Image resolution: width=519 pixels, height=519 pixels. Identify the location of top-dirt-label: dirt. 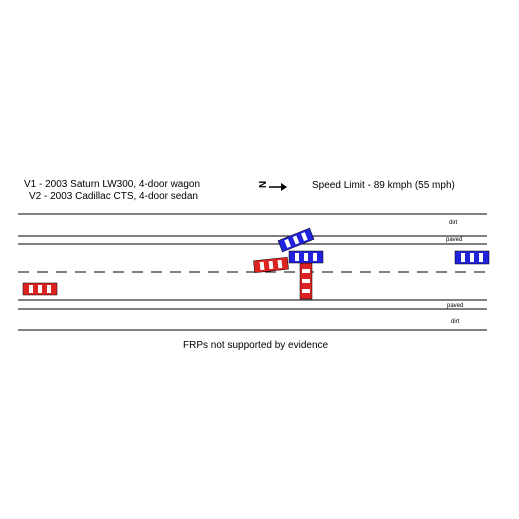
(453, 223).